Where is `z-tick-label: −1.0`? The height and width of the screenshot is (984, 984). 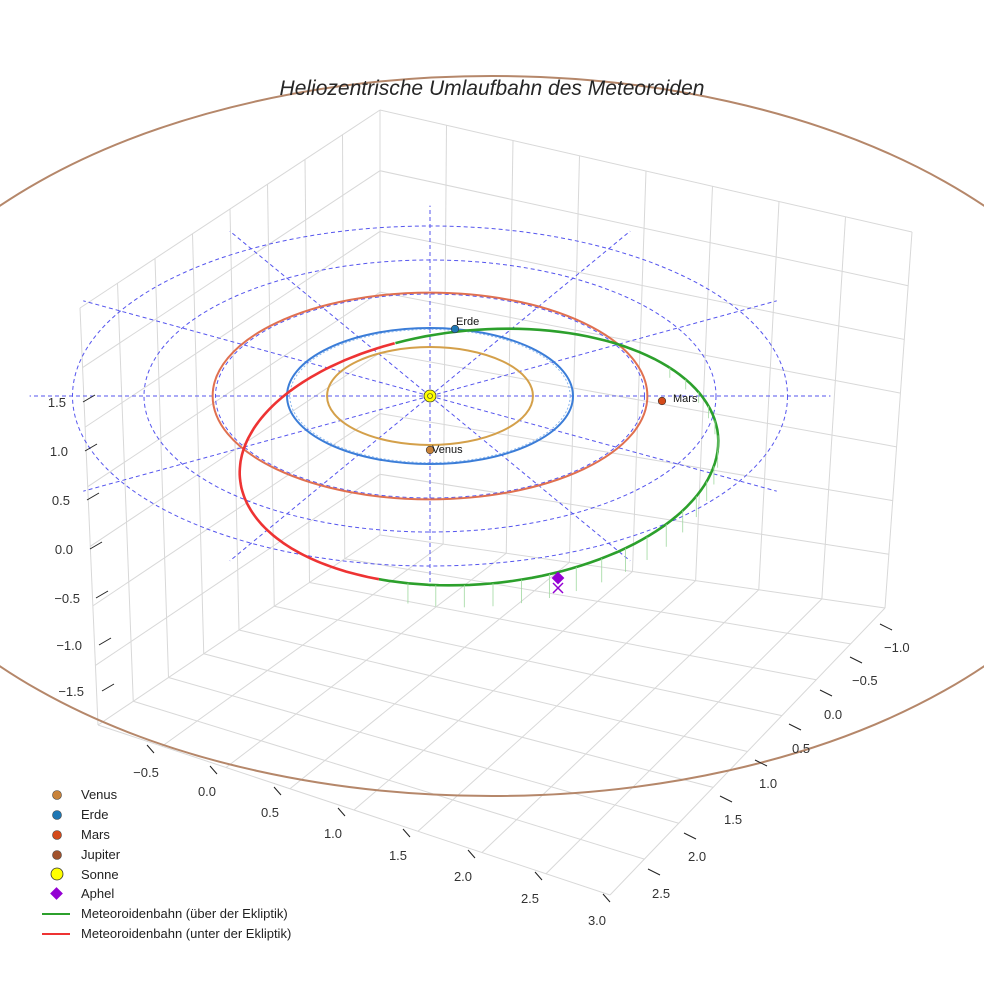
z-tick-label: −1.0 is located at coordinates (69, 645).